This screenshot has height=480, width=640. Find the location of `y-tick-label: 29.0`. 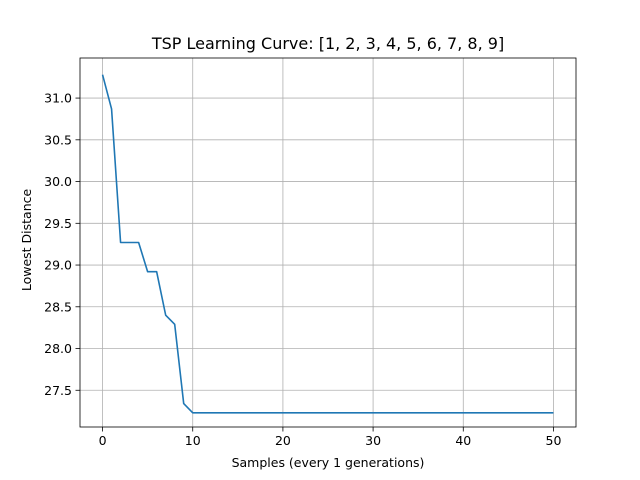

y-tick-label: 29.0 is located at coordinates (58, 265).